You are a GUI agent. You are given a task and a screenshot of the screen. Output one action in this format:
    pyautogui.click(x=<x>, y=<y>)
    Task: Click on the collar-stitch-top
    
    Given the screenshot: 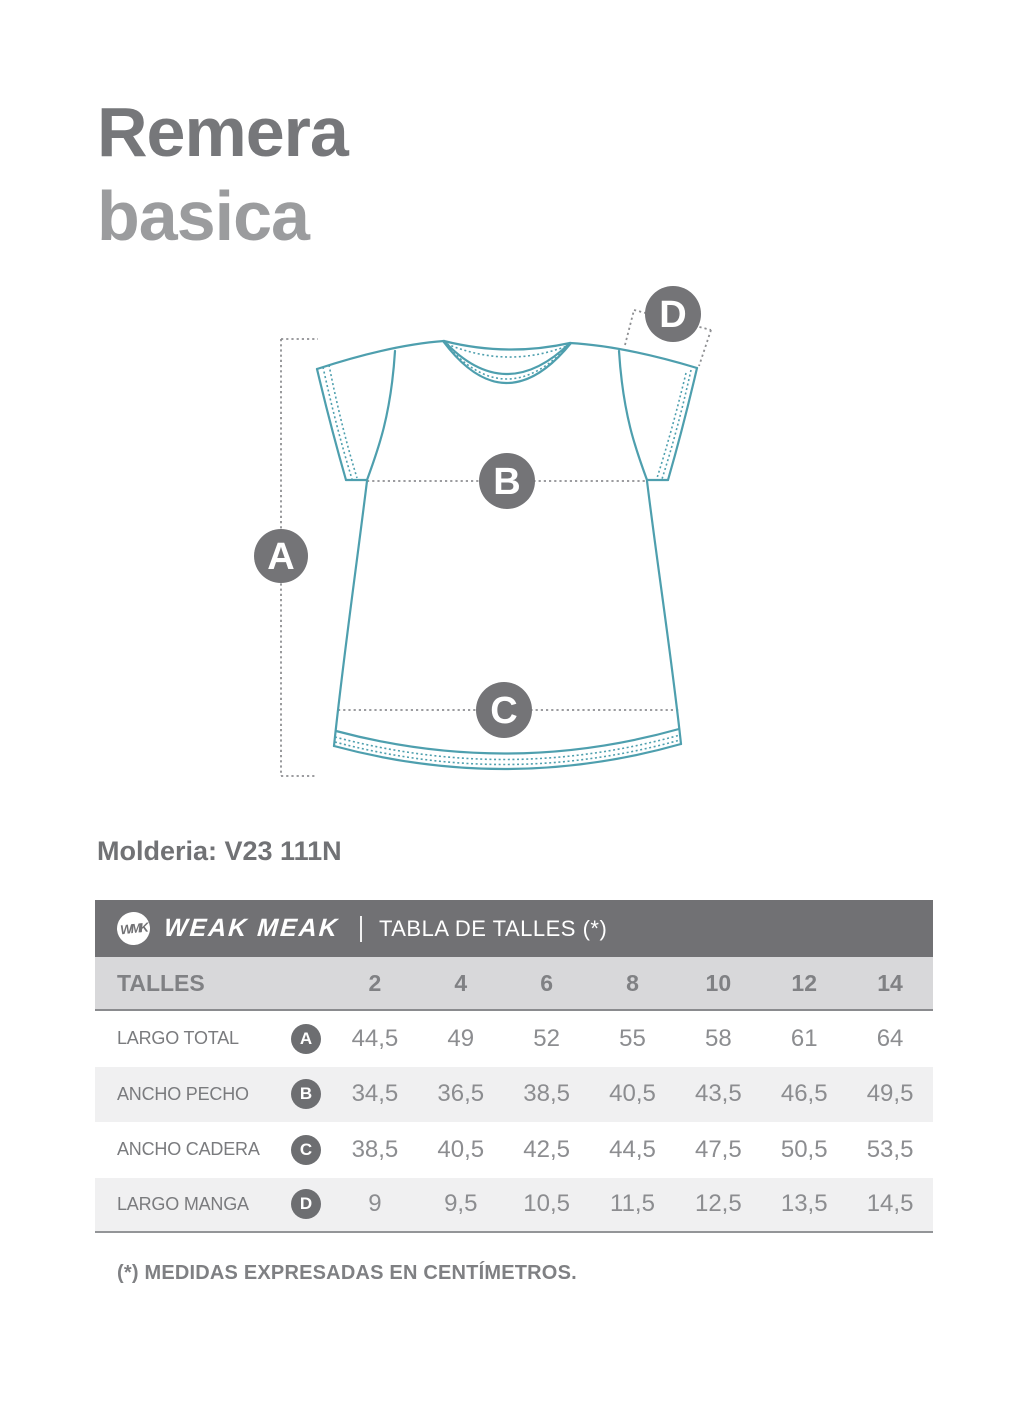 What is the action you would take?
    pyautogui.click(x=507, y=350)
    